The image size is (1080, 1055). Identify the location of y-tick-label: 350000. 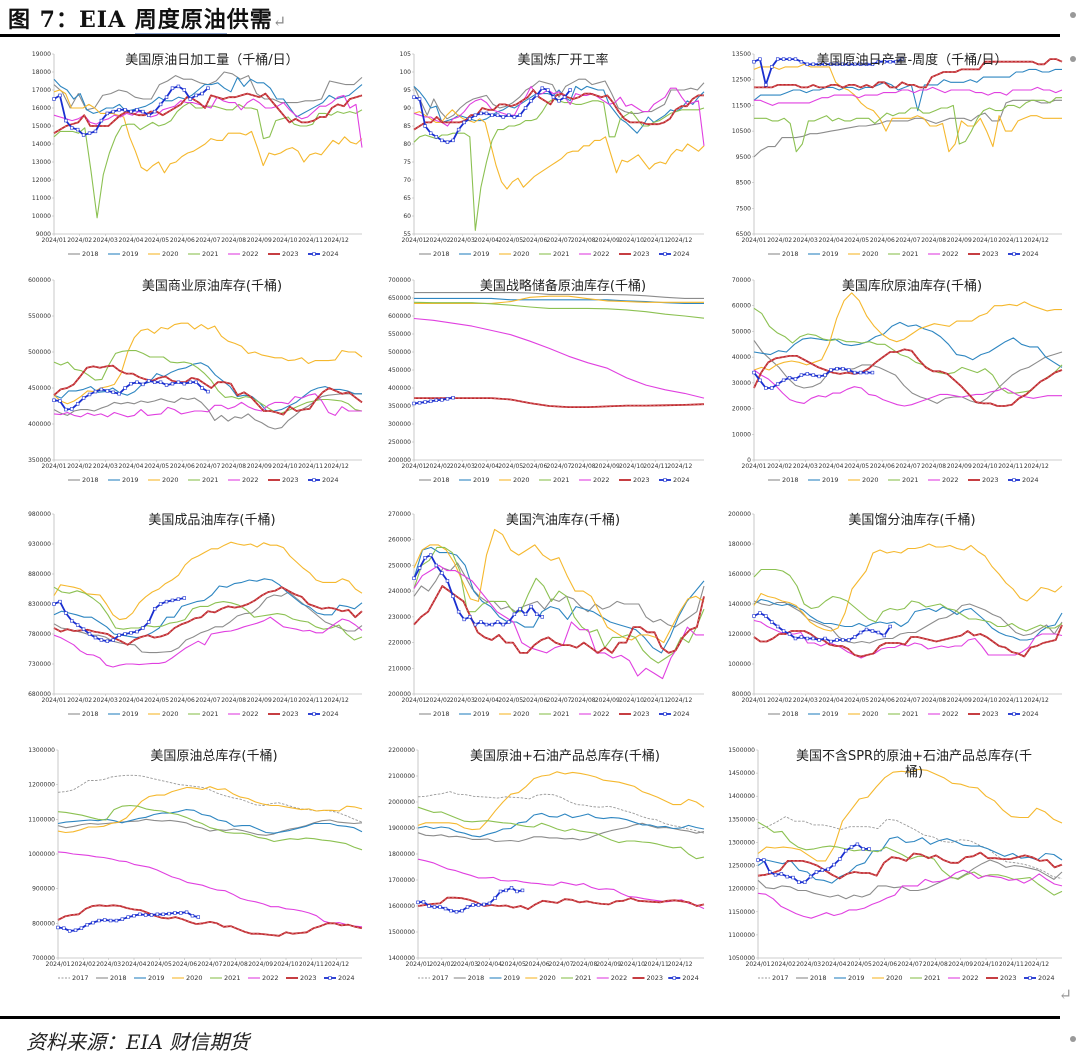
(39, 460).